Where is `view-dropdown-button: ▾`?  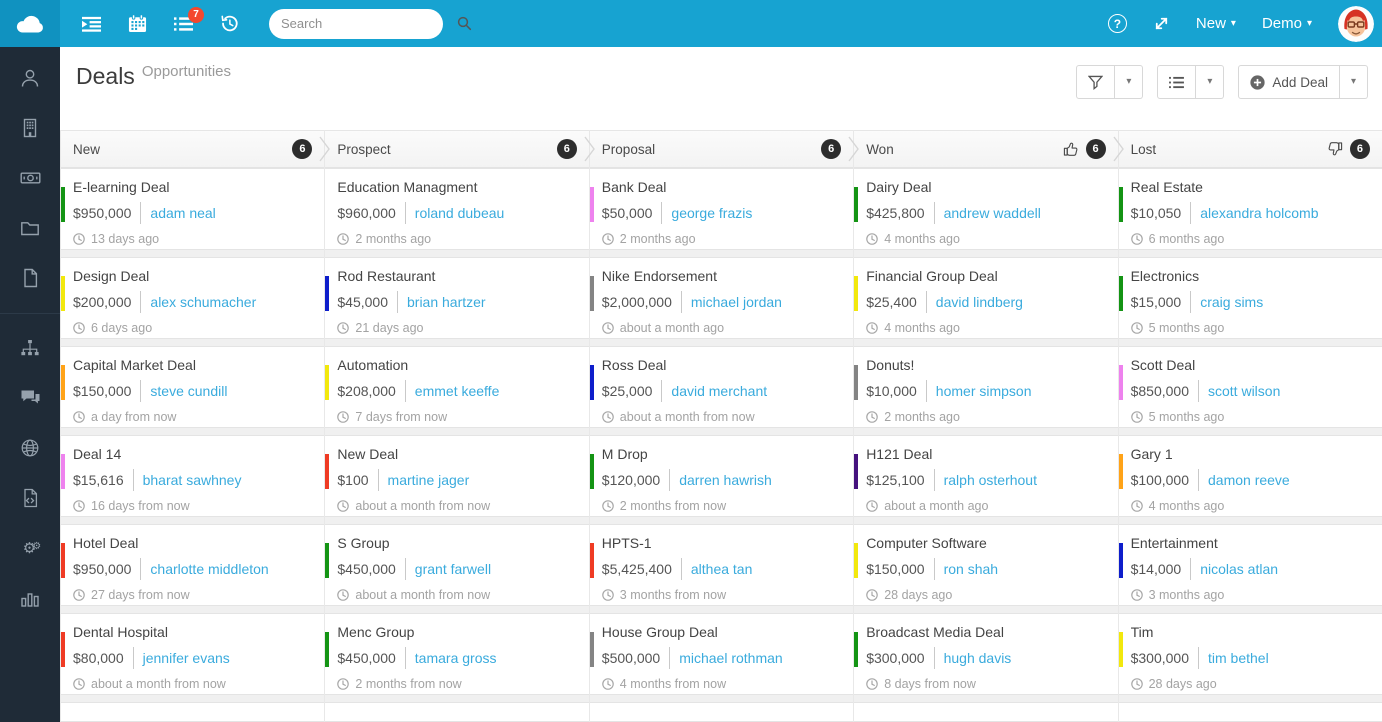 view-dropdown-button: ▾ is located at coordinates (1210, 82).